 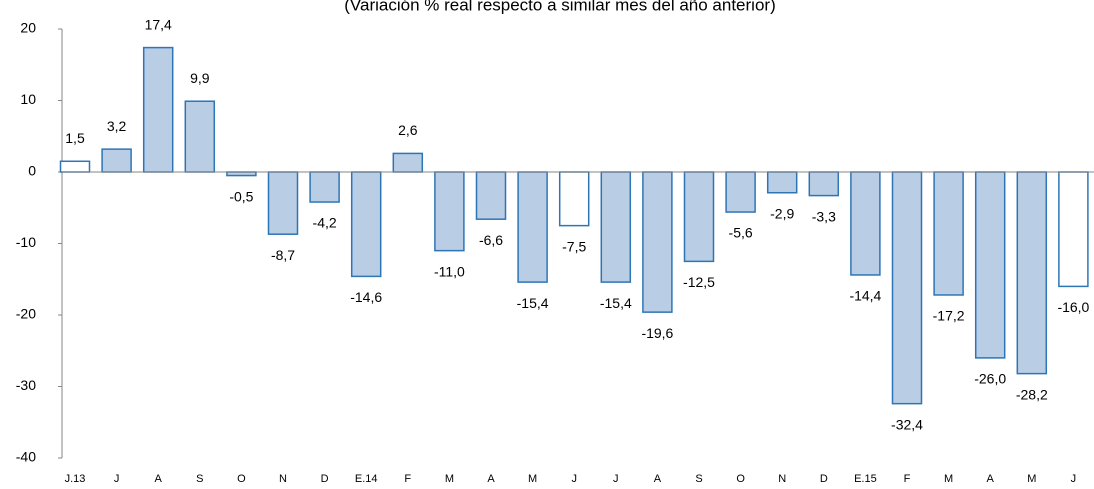 What do you see at coordinates (990, 379) in the screenshot?
I see `value-label: -26,0` at bounding box center [990, 379].